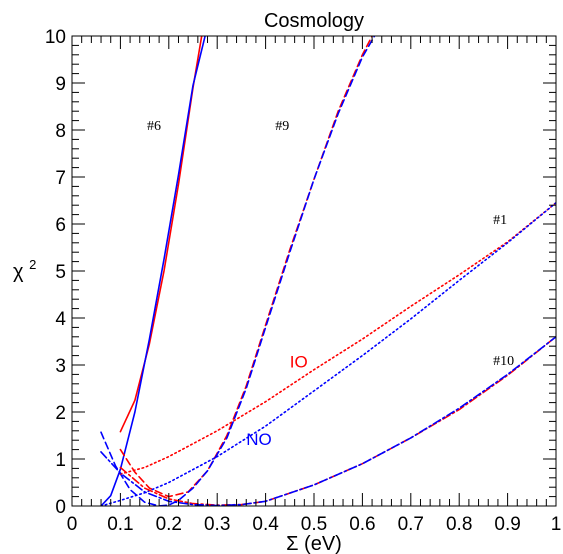 The image size is (563, 554). Describe the element at coordinates (32, 264) in the screenshot. I see `y-axis-label-superscript: 2` at that location.